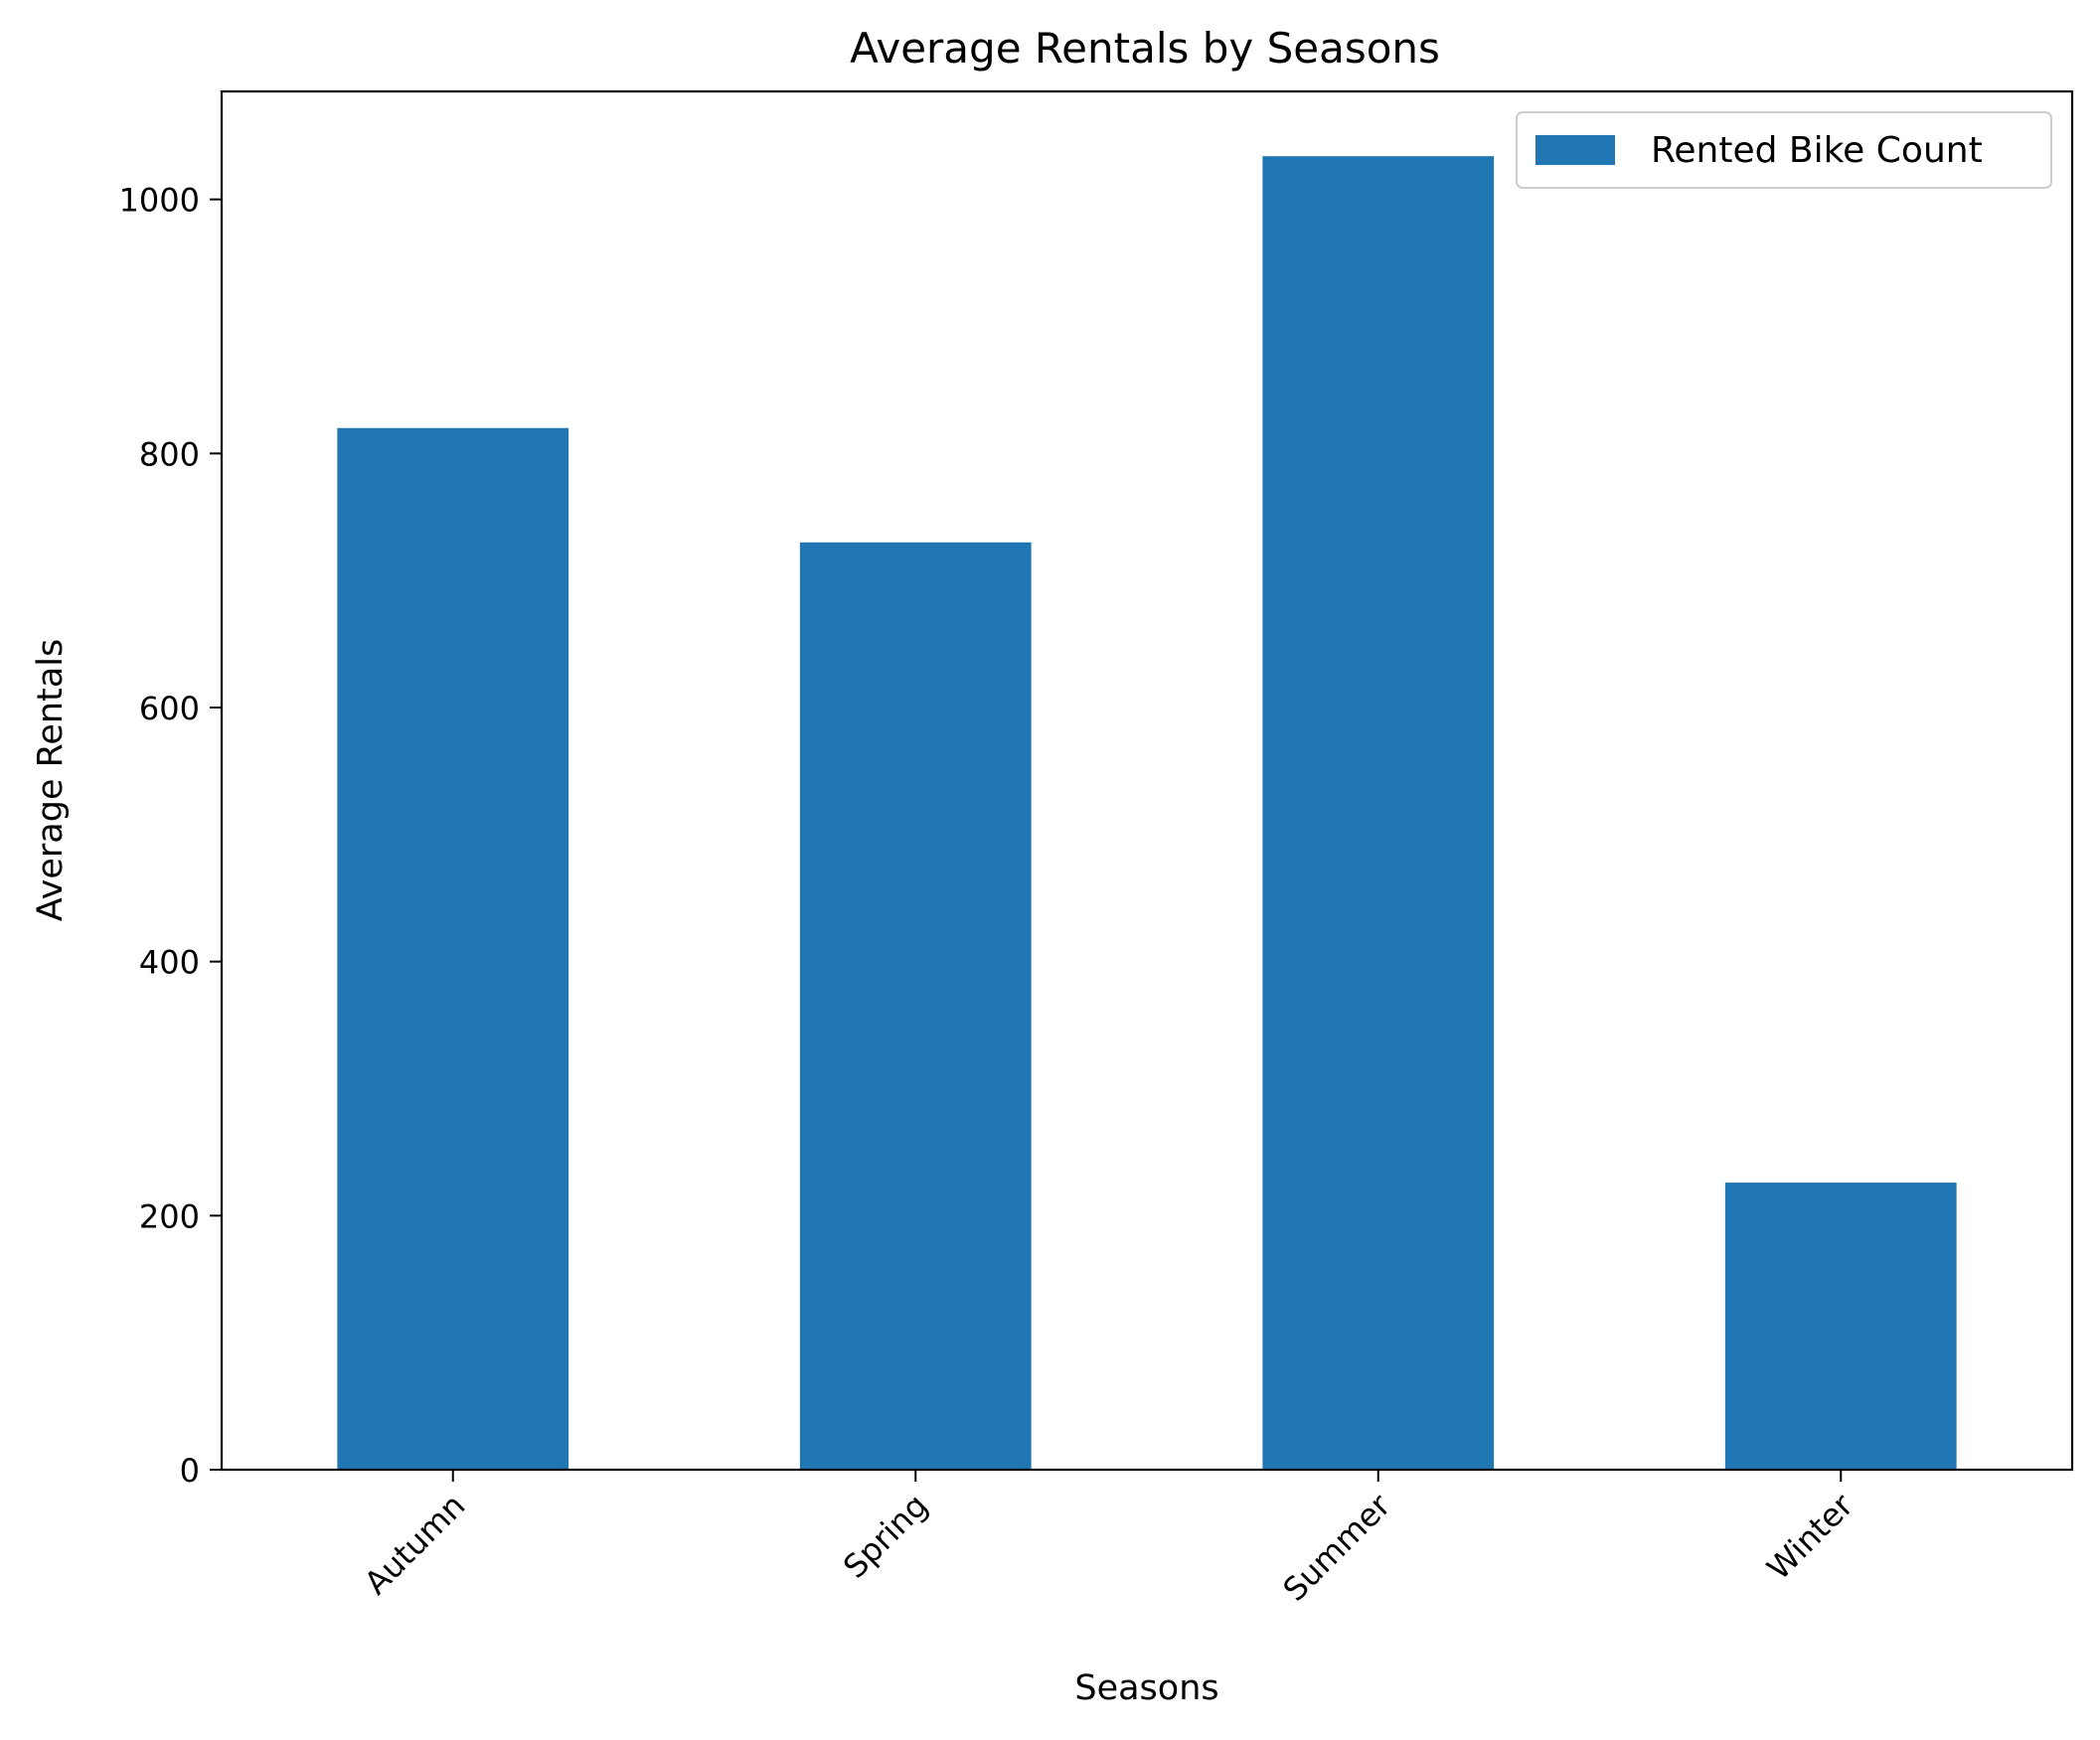 The height and width of the screenshot is (1740, 2100). What do you see at coordinates (453, 949) in the screenshot?
I see `bar-autumn` at bounding box center [453, 949].